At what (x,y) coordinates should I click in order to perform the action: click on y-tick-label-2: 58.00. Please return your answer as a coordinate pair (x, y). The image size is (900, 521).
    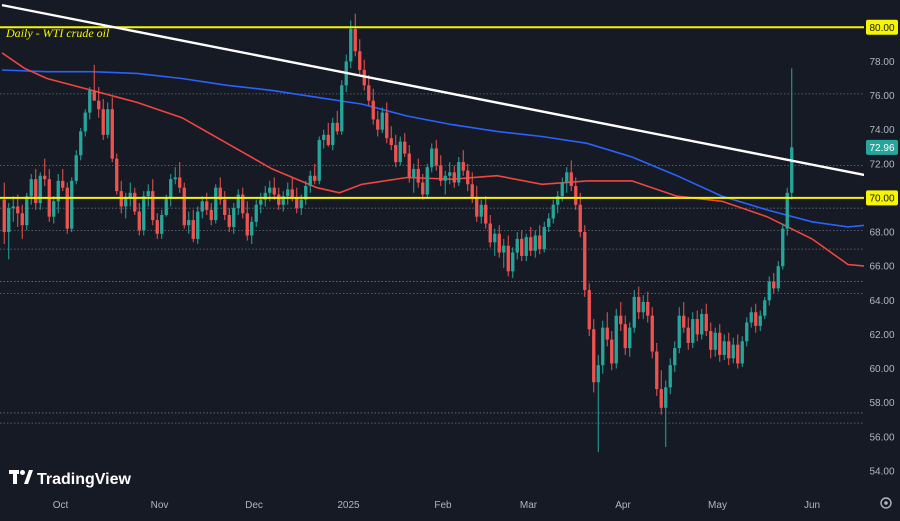
    Looking at the image, I should click on (881, 403).